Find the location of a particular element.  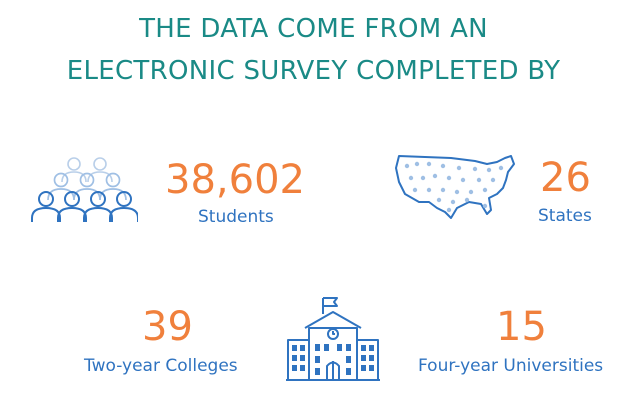

heading-line-2: ELECTRONIC SURVEY COMPLETED BY is located at coordinates (313, 71).